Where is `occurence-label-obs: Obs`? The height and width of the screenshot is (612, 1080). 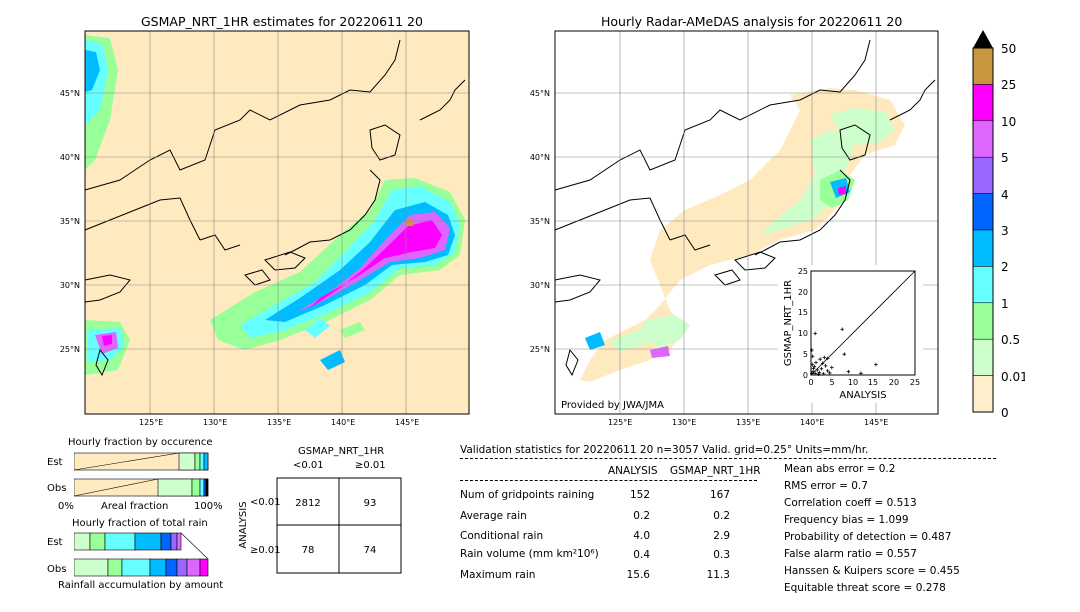
occurence-label-obs: Obs is located at coordinates (57, 488).